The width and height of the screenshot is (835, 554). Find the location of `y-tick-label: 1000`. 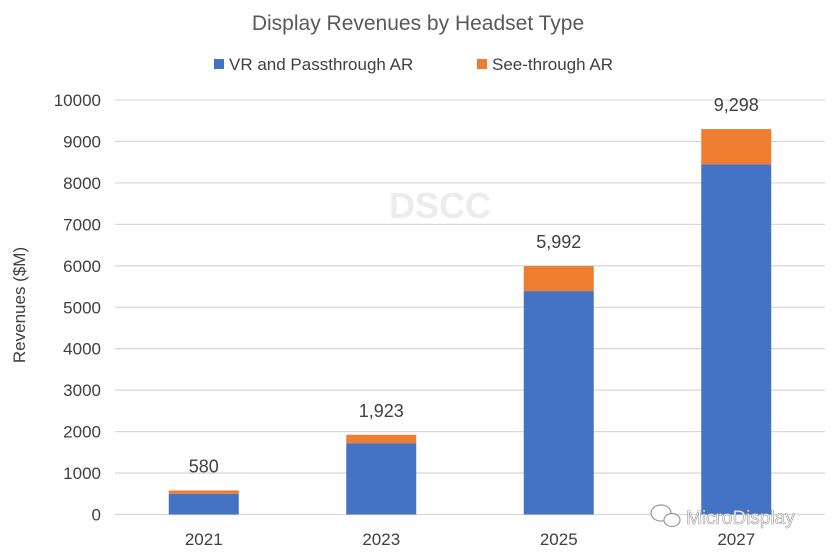

y-tick-label: 1000 is located at coordinates (82, 473).